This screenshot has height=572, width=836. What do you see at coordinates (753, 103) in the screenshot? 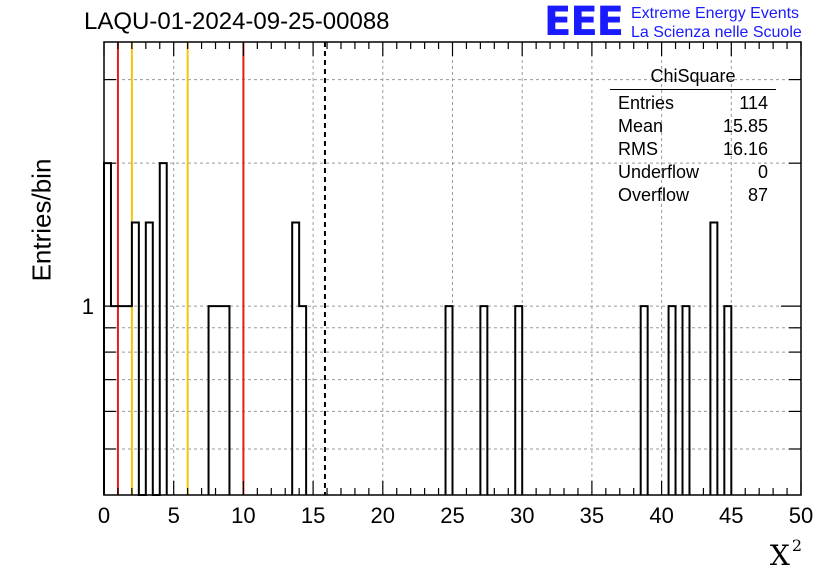
I see `stats-value: 114` at bounding box center [753, 103].